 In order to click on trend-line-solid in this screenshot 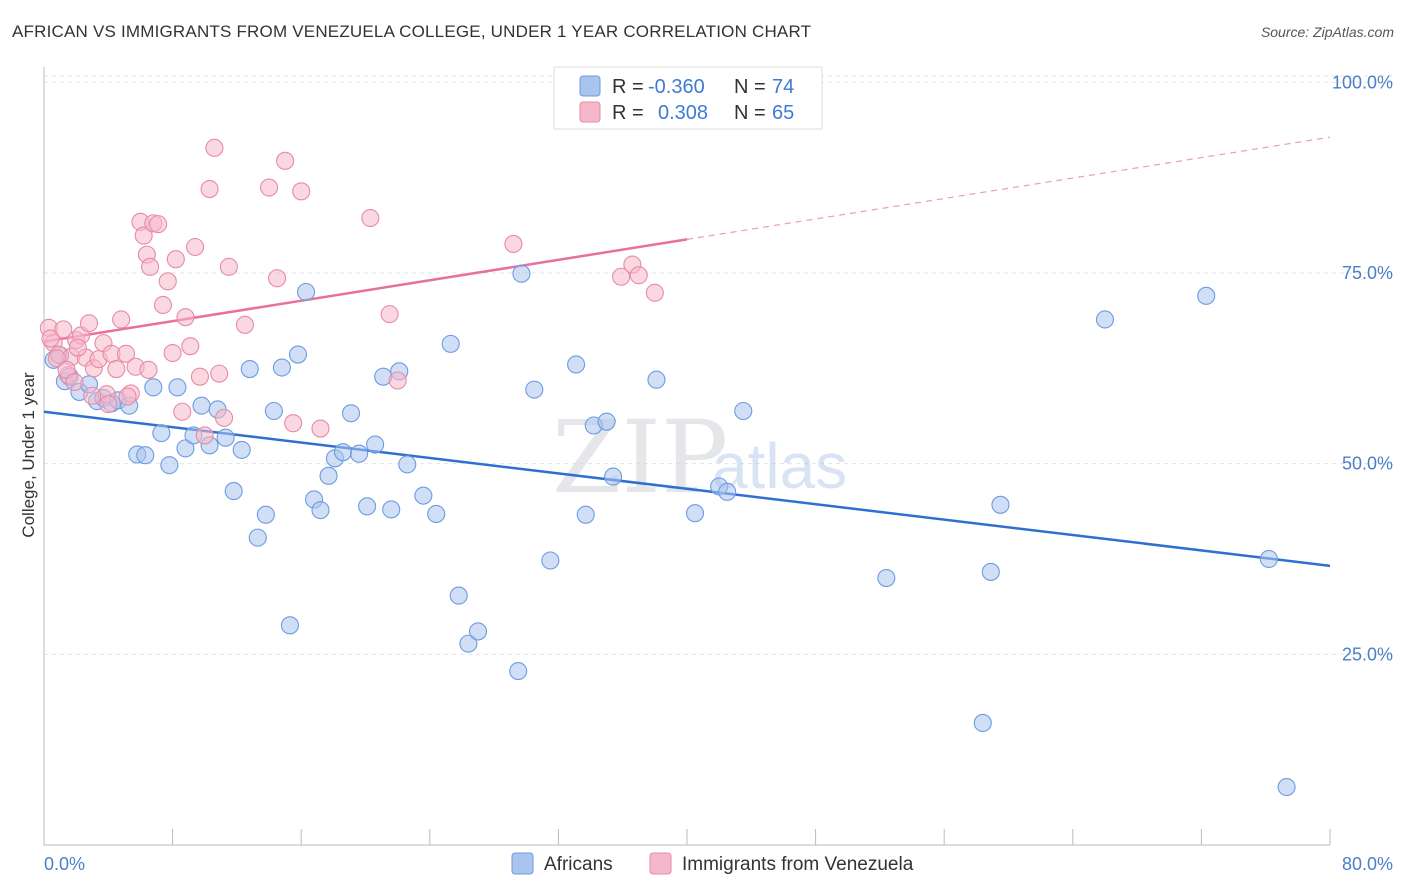, I will do `click(365, 290)`.